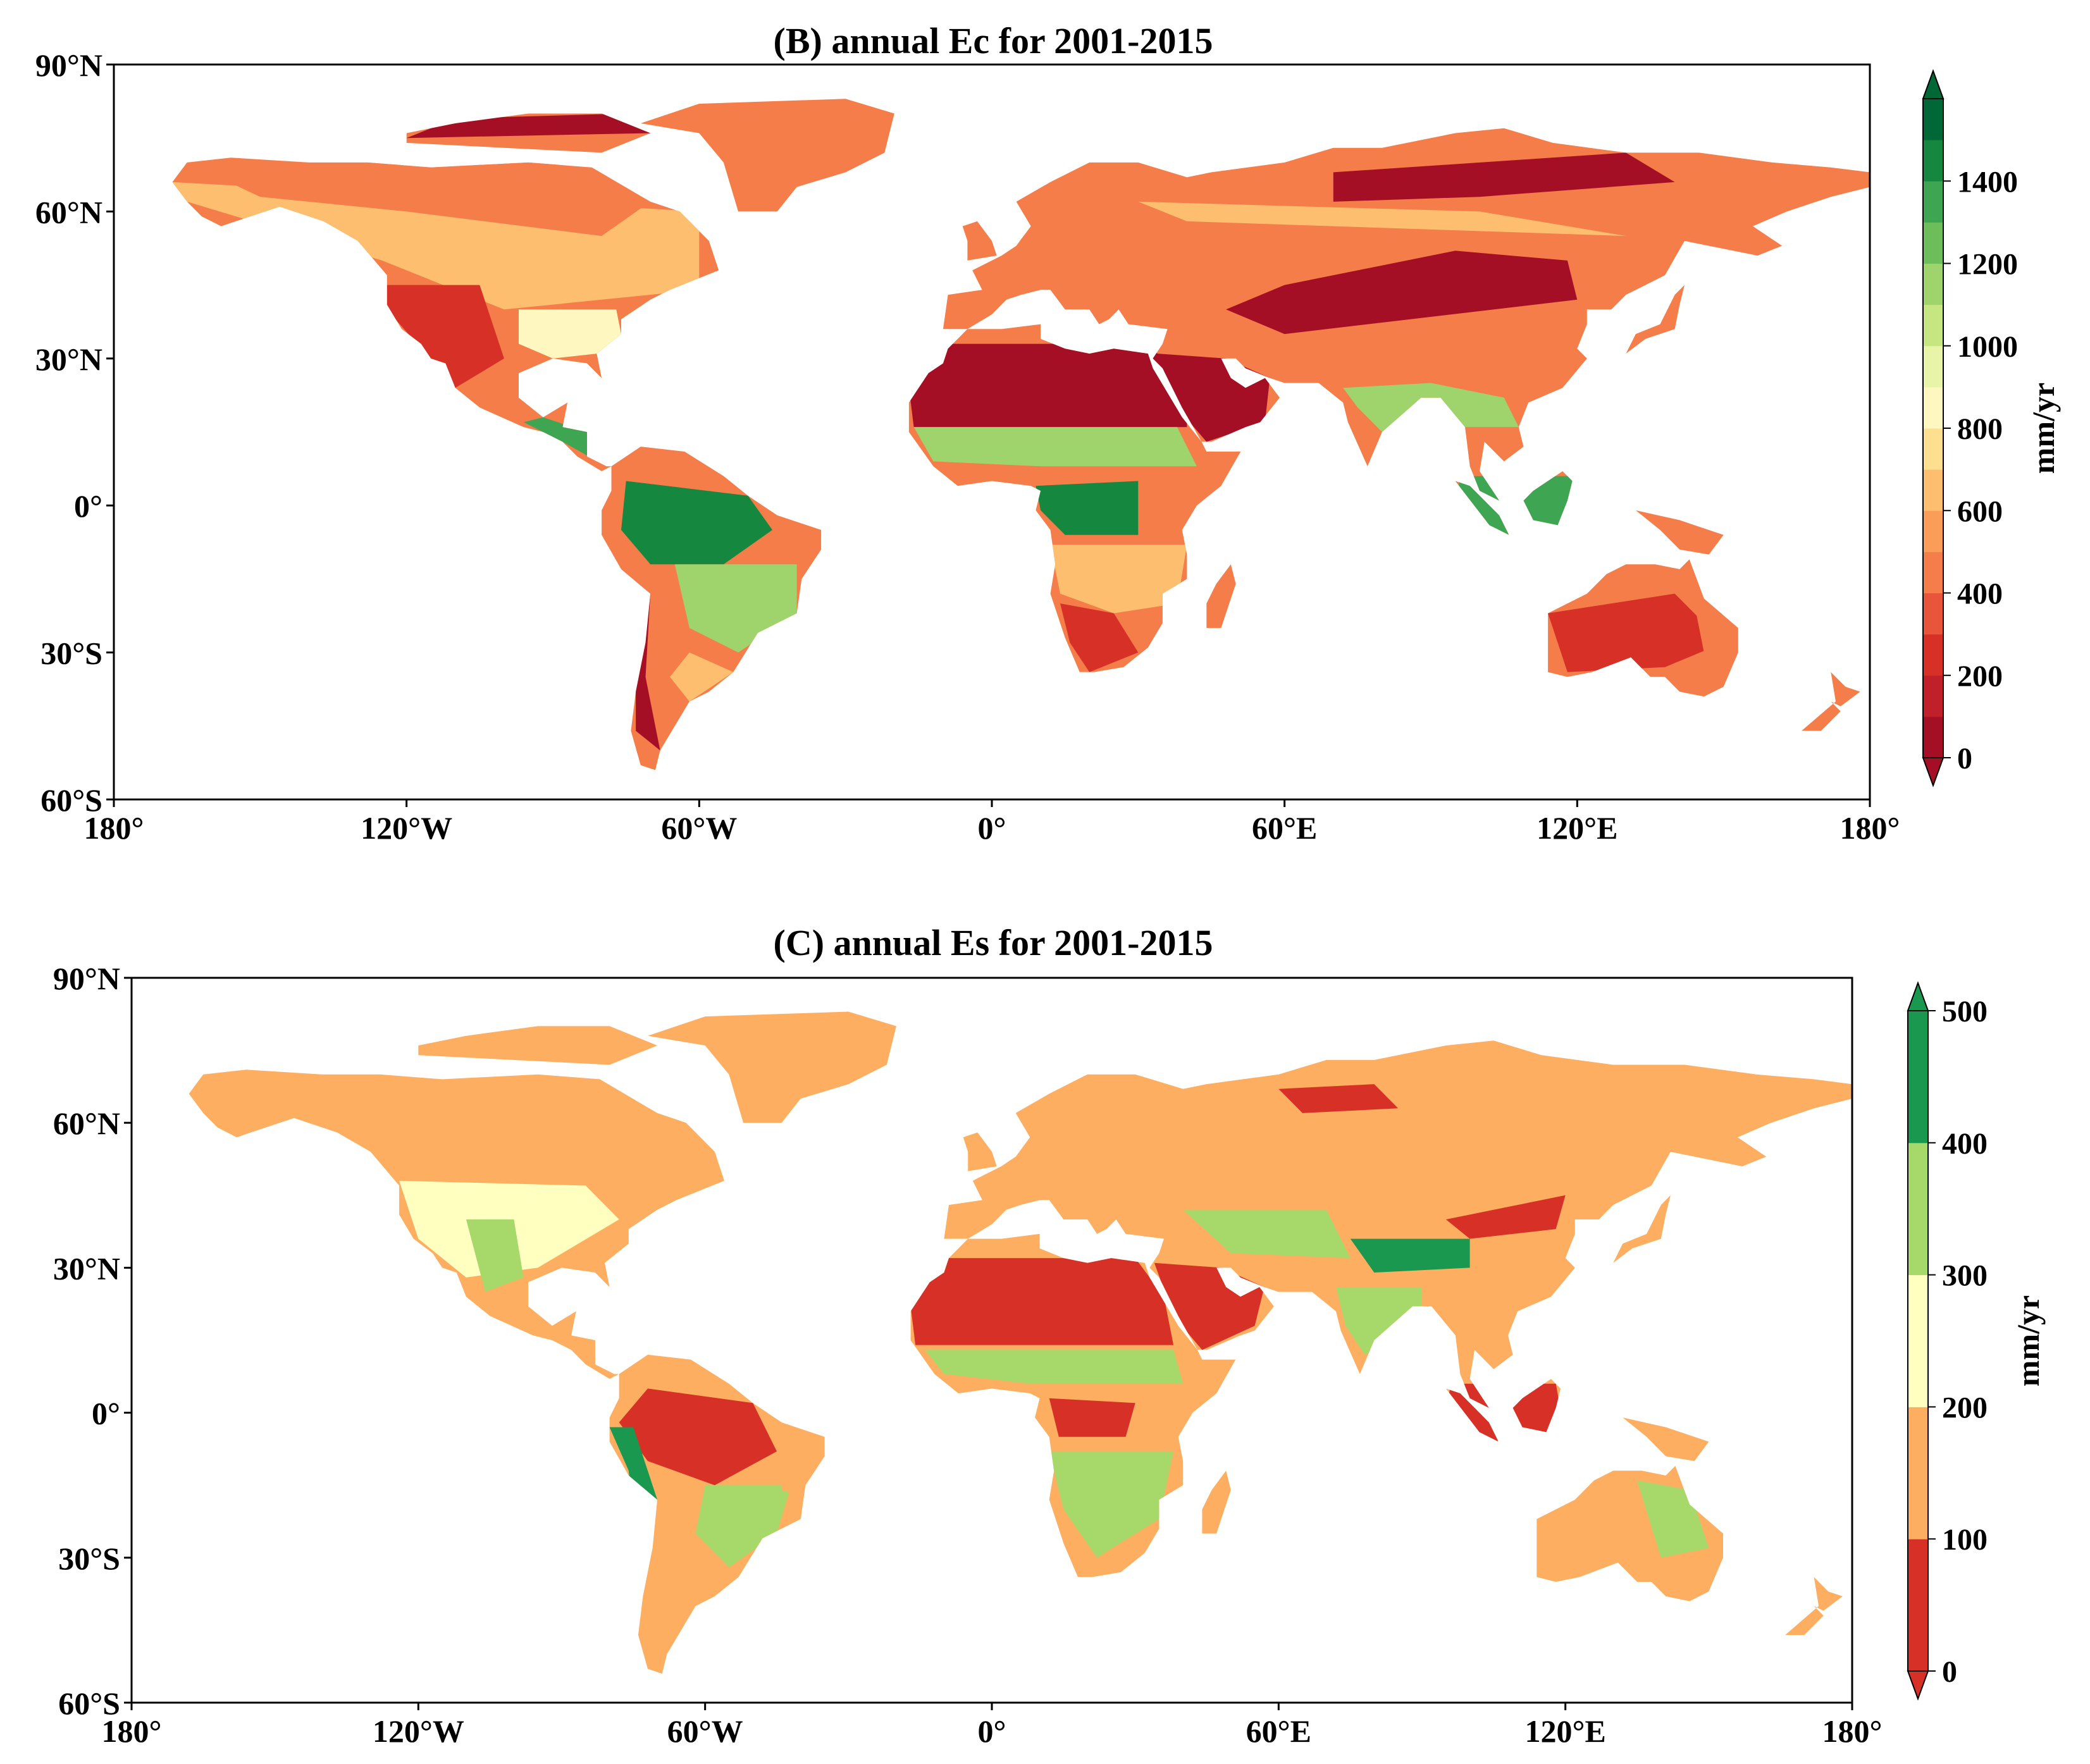 The image size is (2090, 1764). I want to click on colorbar-extend-min, so click(1918, 1685).